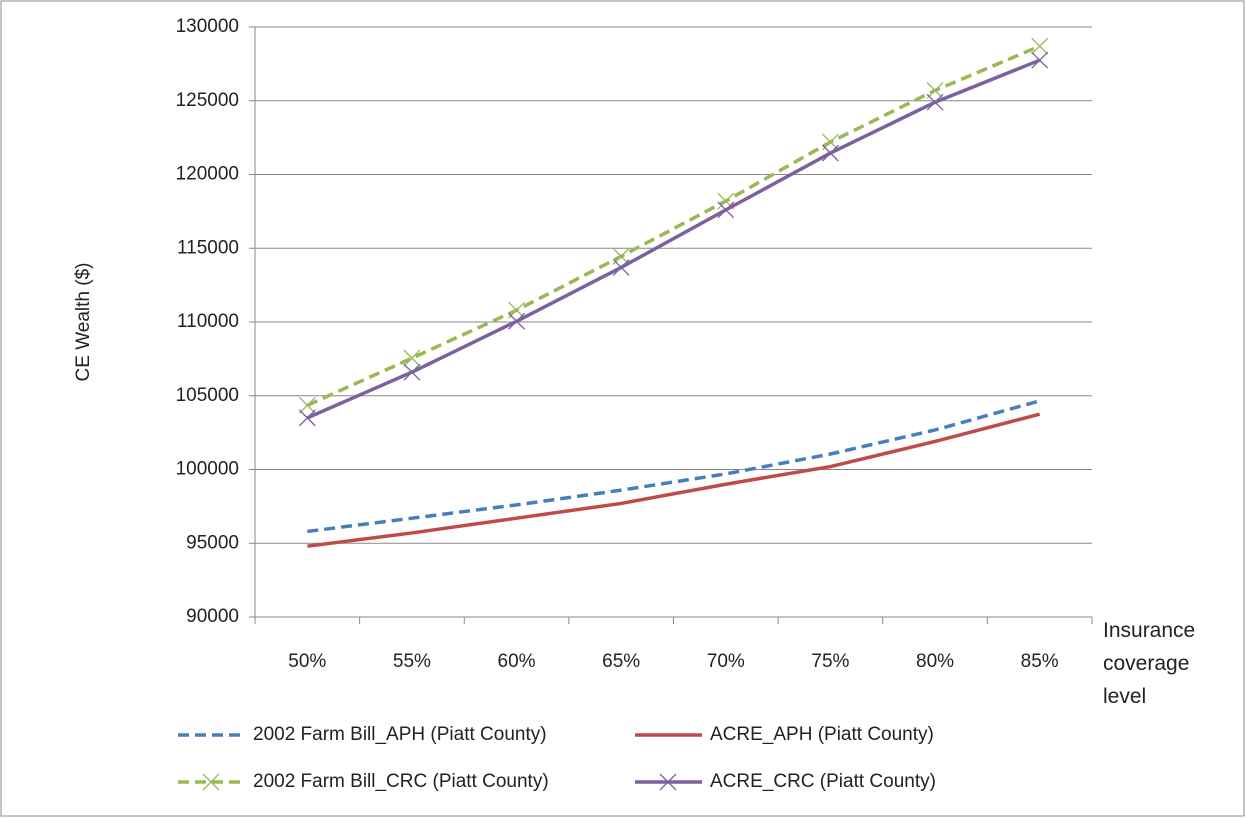  Describe the element at coordinates (207, 174) in the screenshot. I see `y-tick-label: 120000` at that location.